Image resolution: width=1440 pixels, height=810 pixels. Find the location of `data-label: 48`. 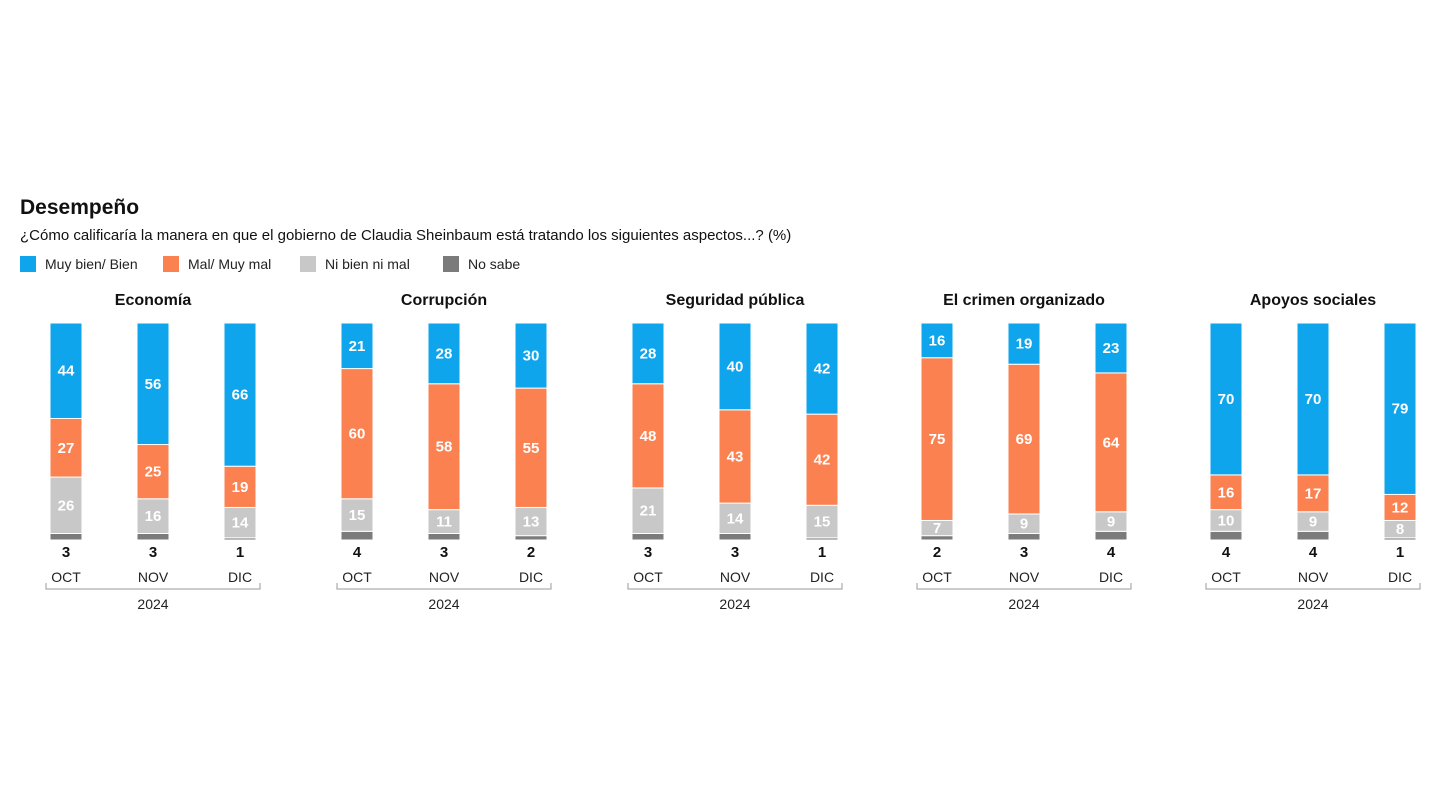

data-label: 48 is located at coordinates (648, 436).